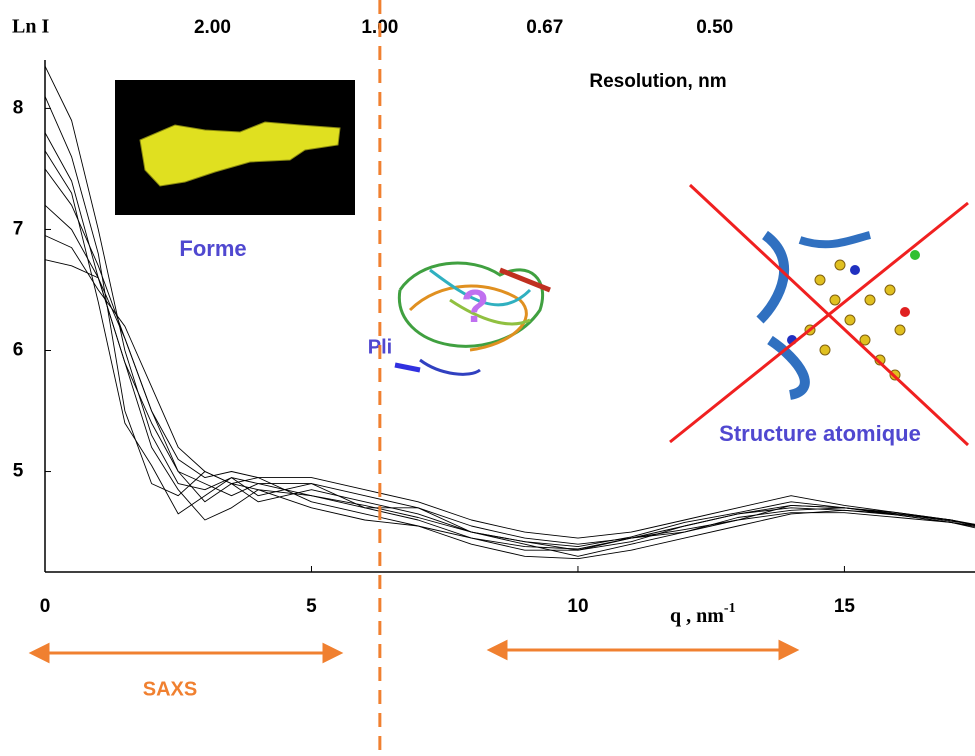  Describe the element at coordinates (730, 608) in the screenshot. I see `x-label-sup: -1` at that location.